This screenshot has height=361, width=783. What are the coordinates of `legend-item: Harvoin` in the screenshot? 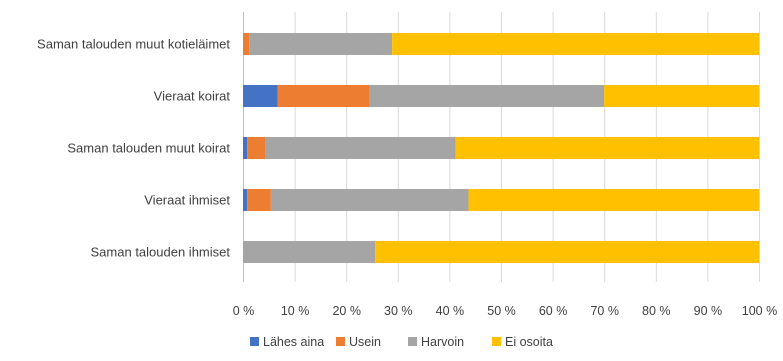 It's located at (436, 342).